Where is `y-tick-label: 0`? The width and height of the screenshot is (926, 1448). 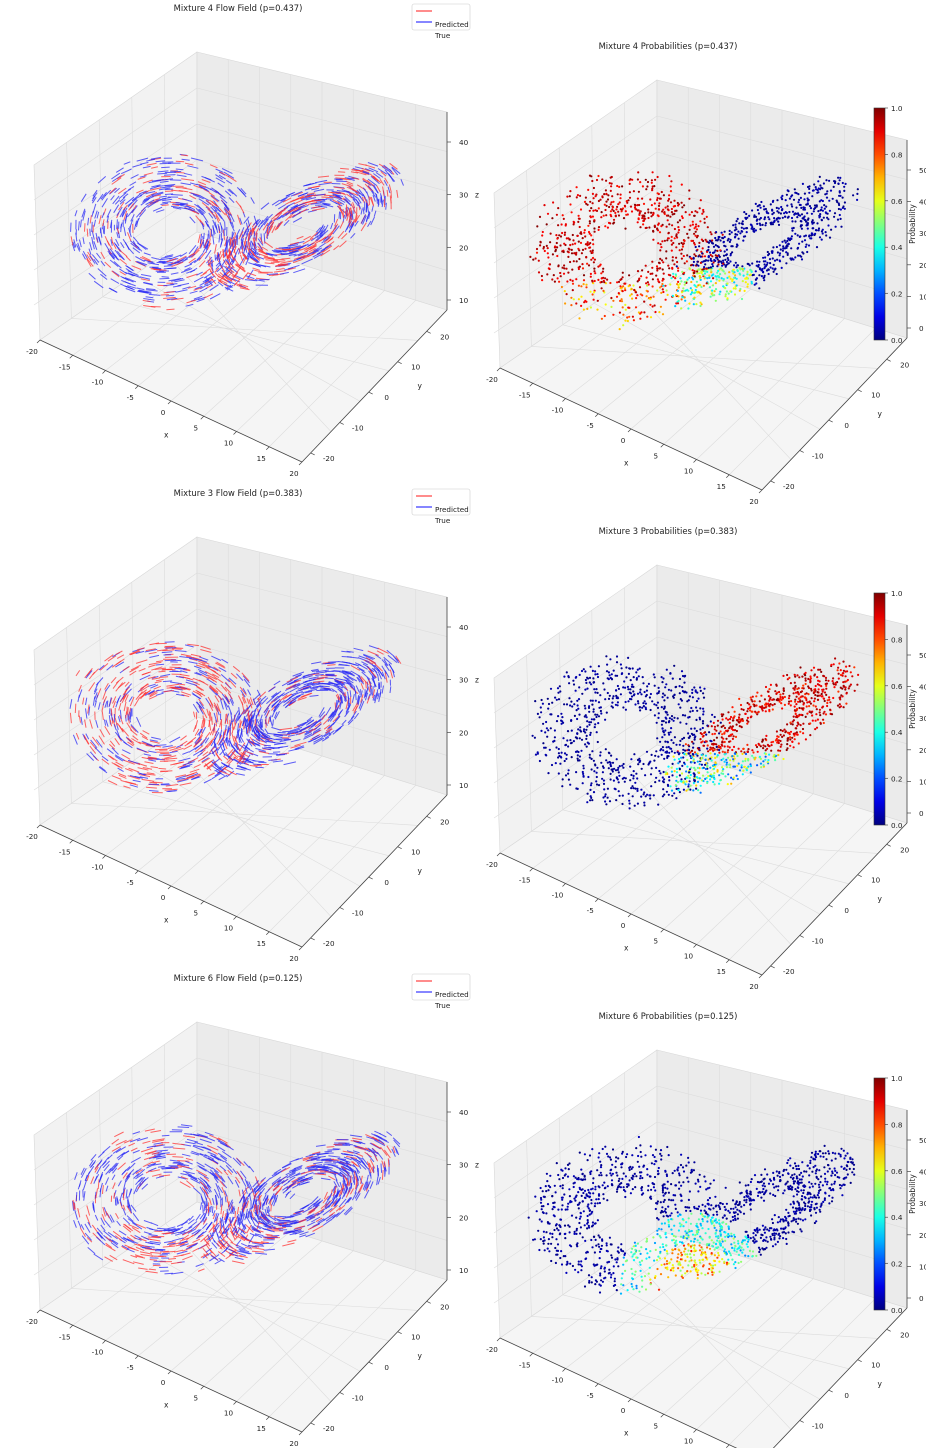
y-tick-label: 0 is located at coordinates (386, 397).